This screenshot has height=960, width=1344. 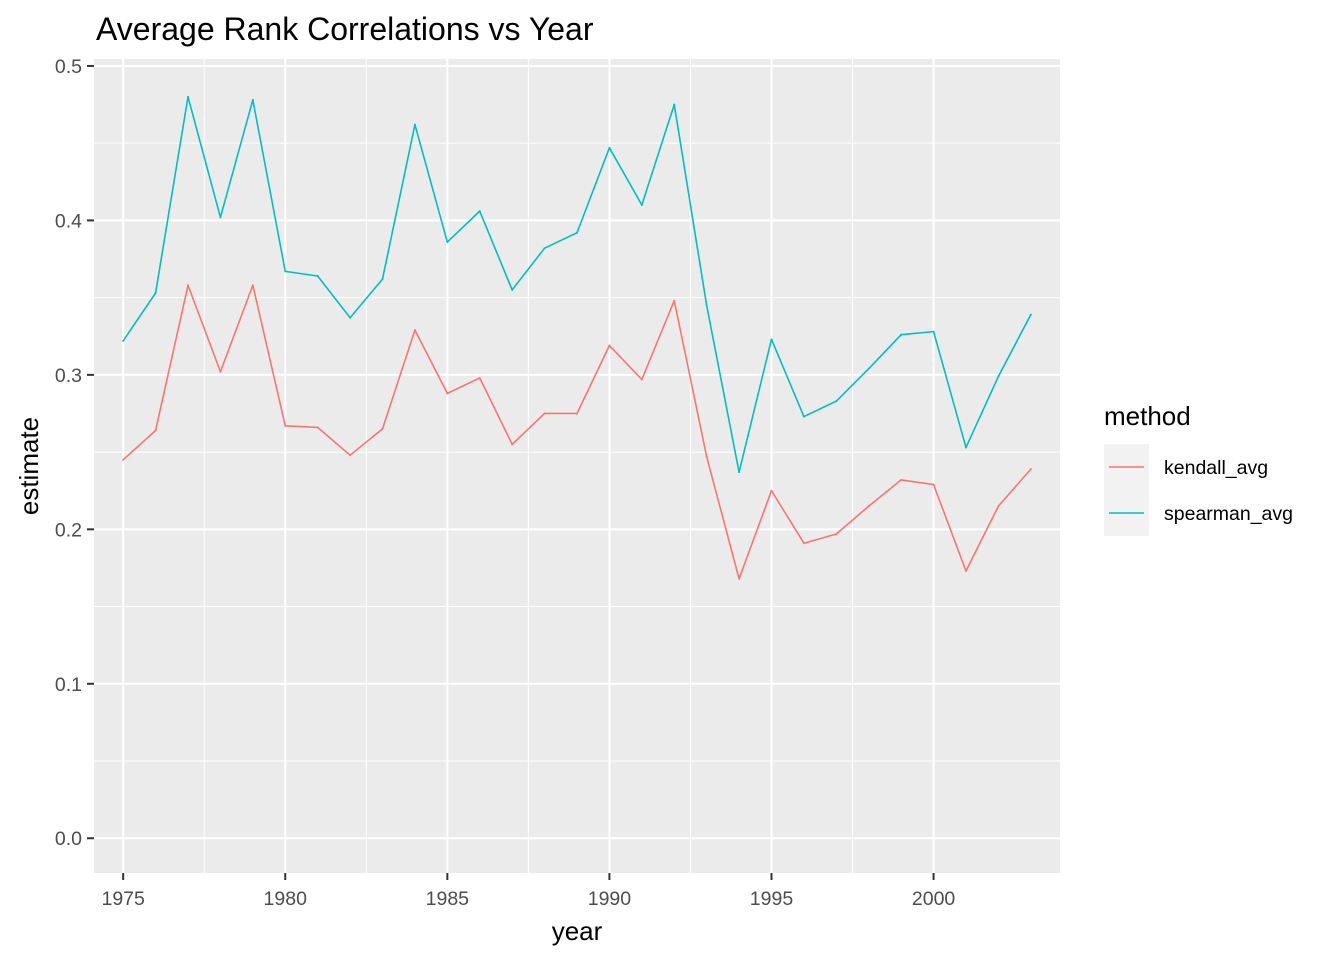 I want to click on chart-title: Average Rank Correlations vs Year, so click(x=345, y=29).